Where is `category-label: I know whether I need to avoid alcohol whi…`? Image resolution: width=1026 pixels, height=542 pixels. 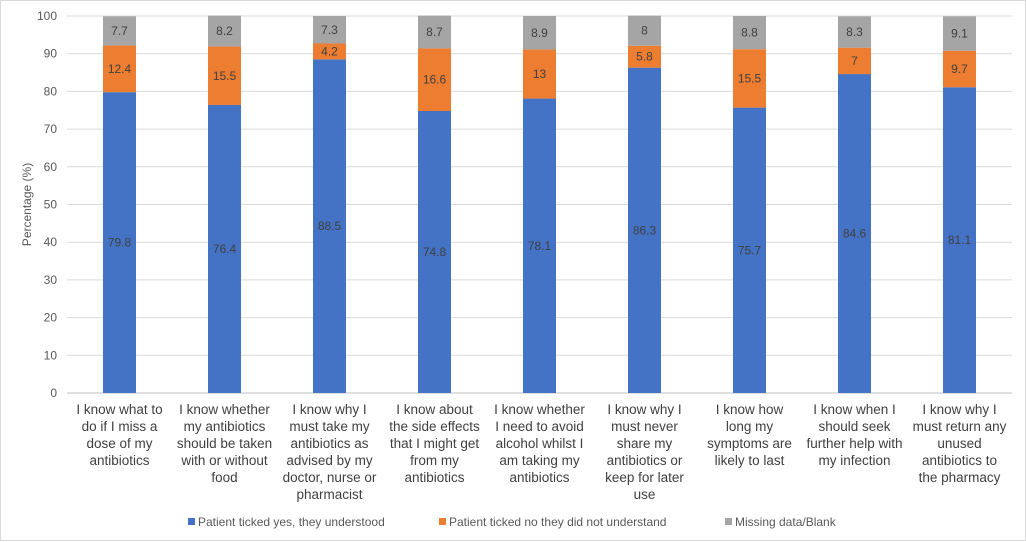 category-label: I know whether I need to avoid alcohol whi… is located at coordinates (539, 443).